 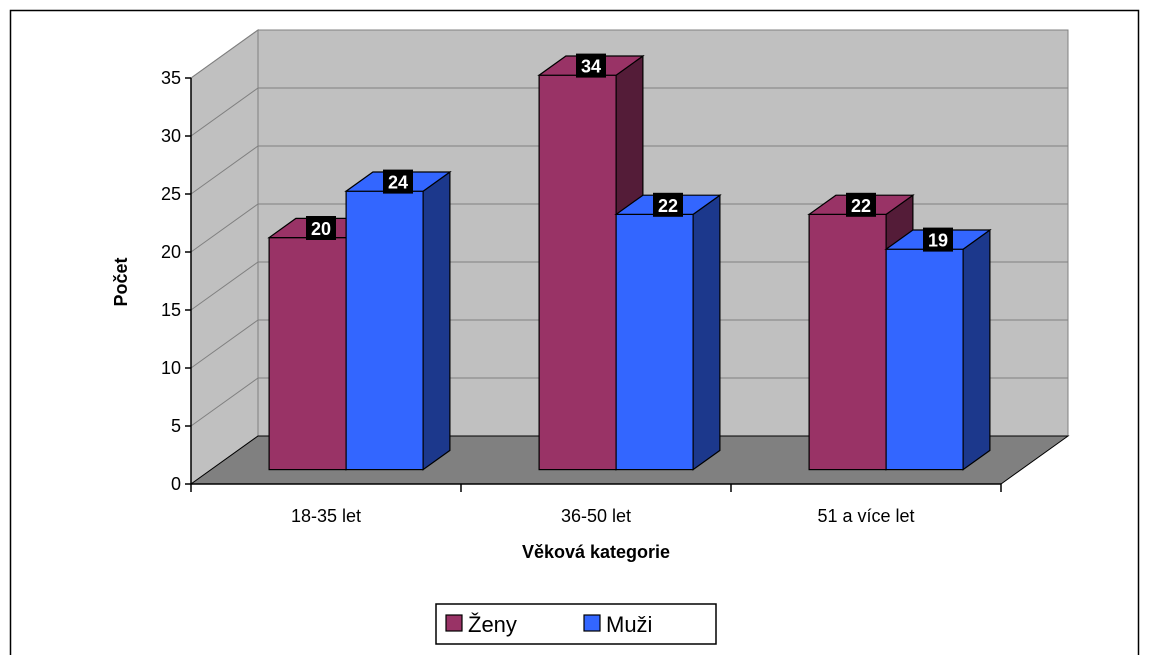 I want to click on y-tick-label: 10, so click(x=171, y=368).